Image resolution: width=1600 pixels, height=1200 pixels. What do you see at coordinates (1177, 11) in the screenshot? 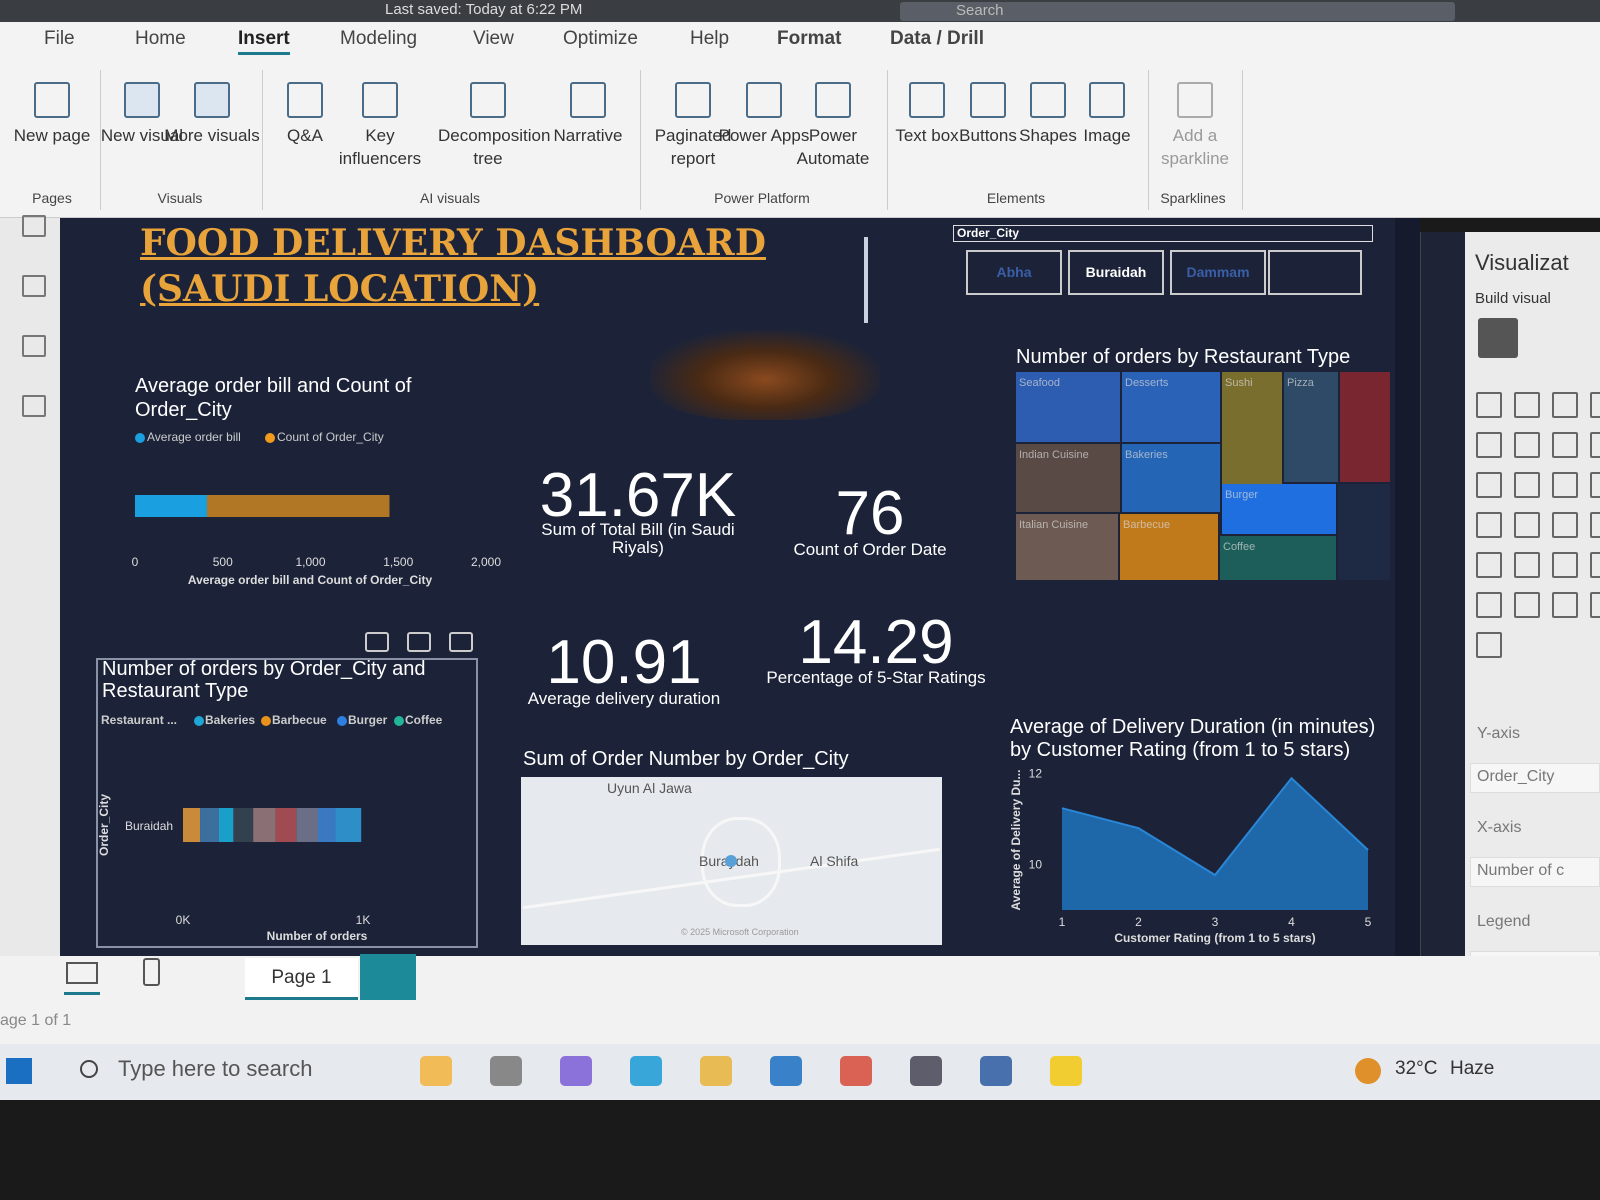
I see `search-box: Search` at bounding box center [1177, 11].